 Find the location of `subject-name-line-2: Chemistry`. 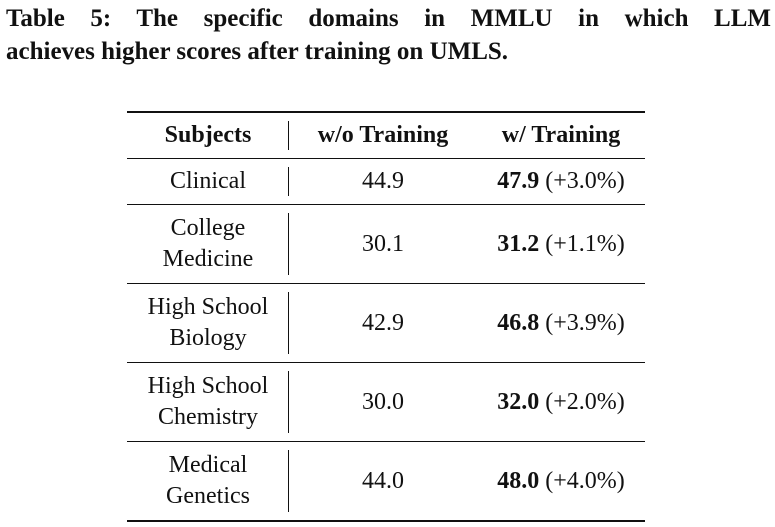

subject-name-line-2: Chemistry is located at coordinates (208, 417).